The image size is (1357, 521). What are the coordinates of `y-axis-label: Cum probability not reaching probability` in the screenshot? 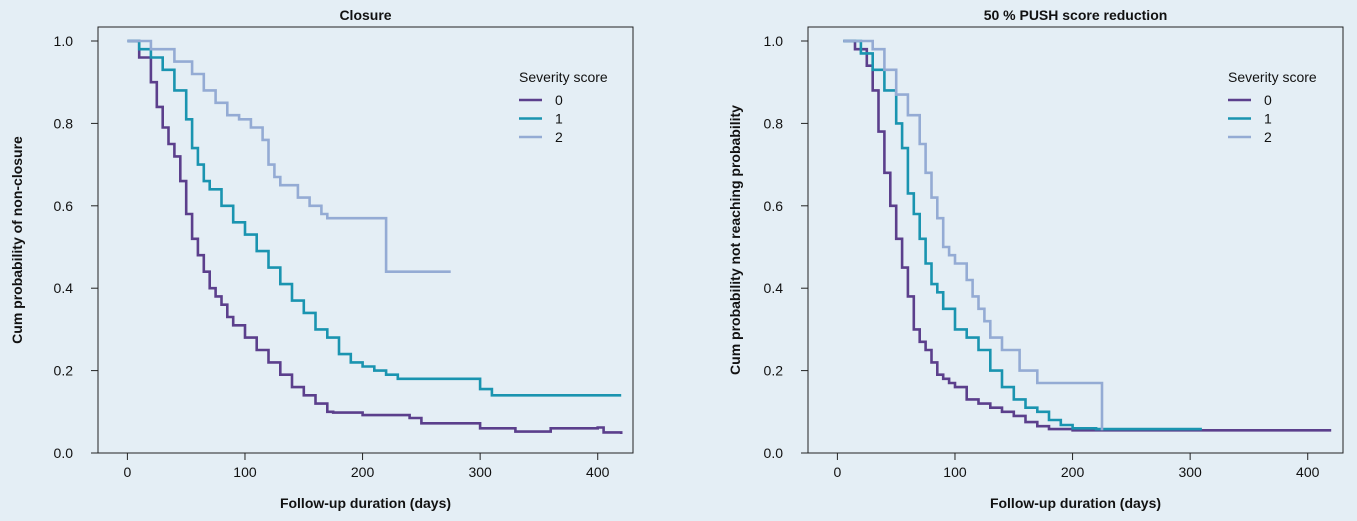 It's located at (735, 240).